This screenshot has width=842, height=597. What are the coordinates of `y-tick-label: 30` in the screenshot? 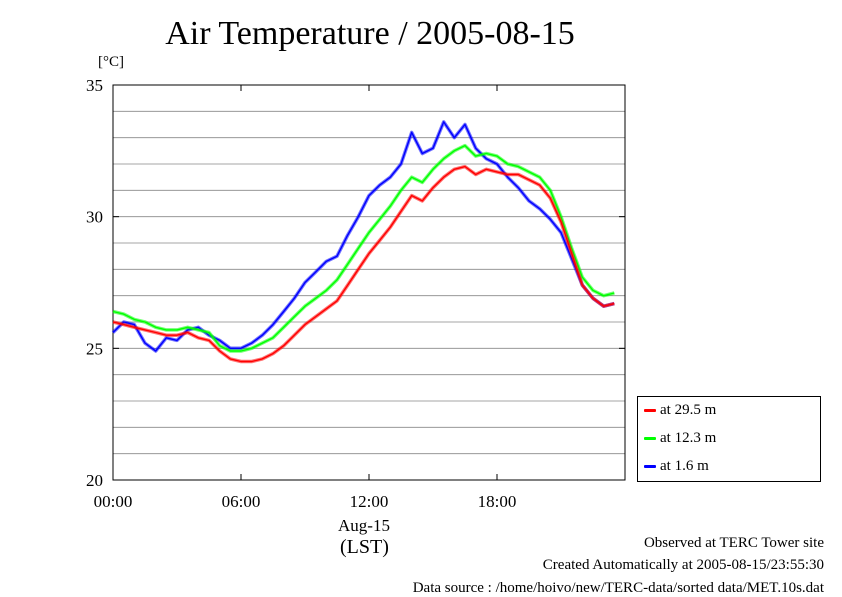 It's located at (94, 217).